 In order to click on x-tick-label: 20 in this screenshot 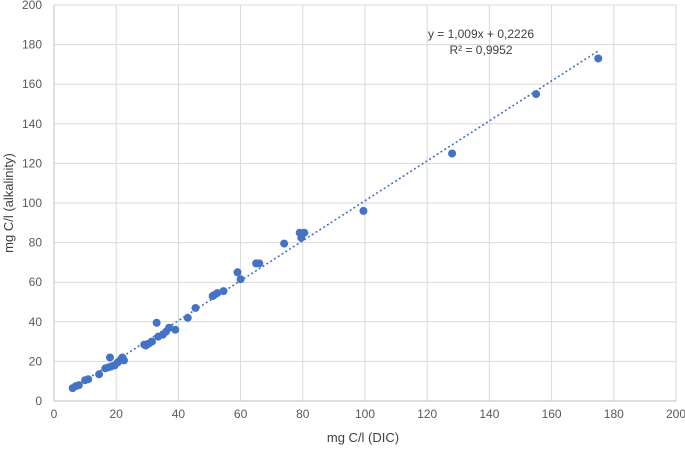, I will do `click(117, 414)`.